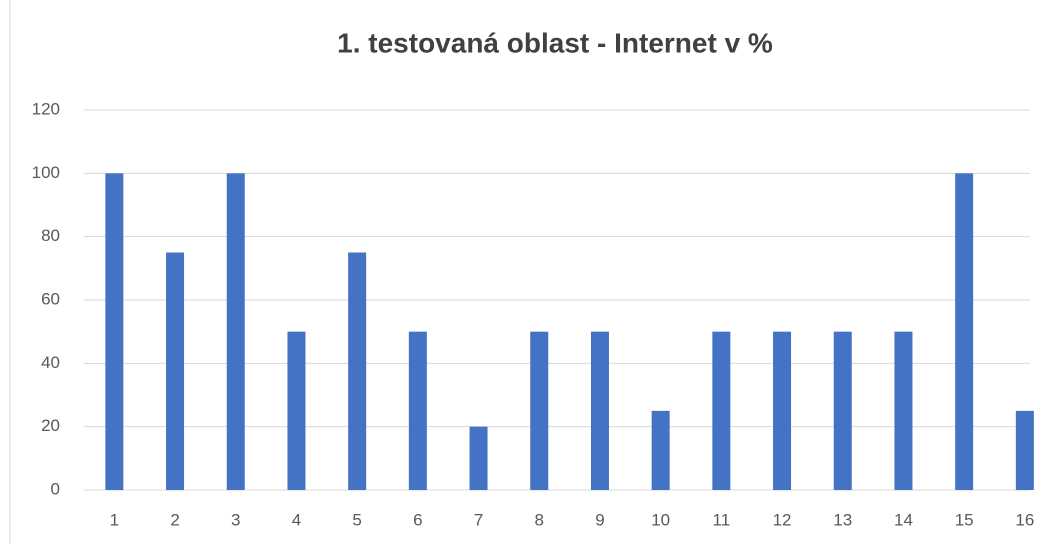  I want to click on x-tick-label: 13, so click(842, 519).